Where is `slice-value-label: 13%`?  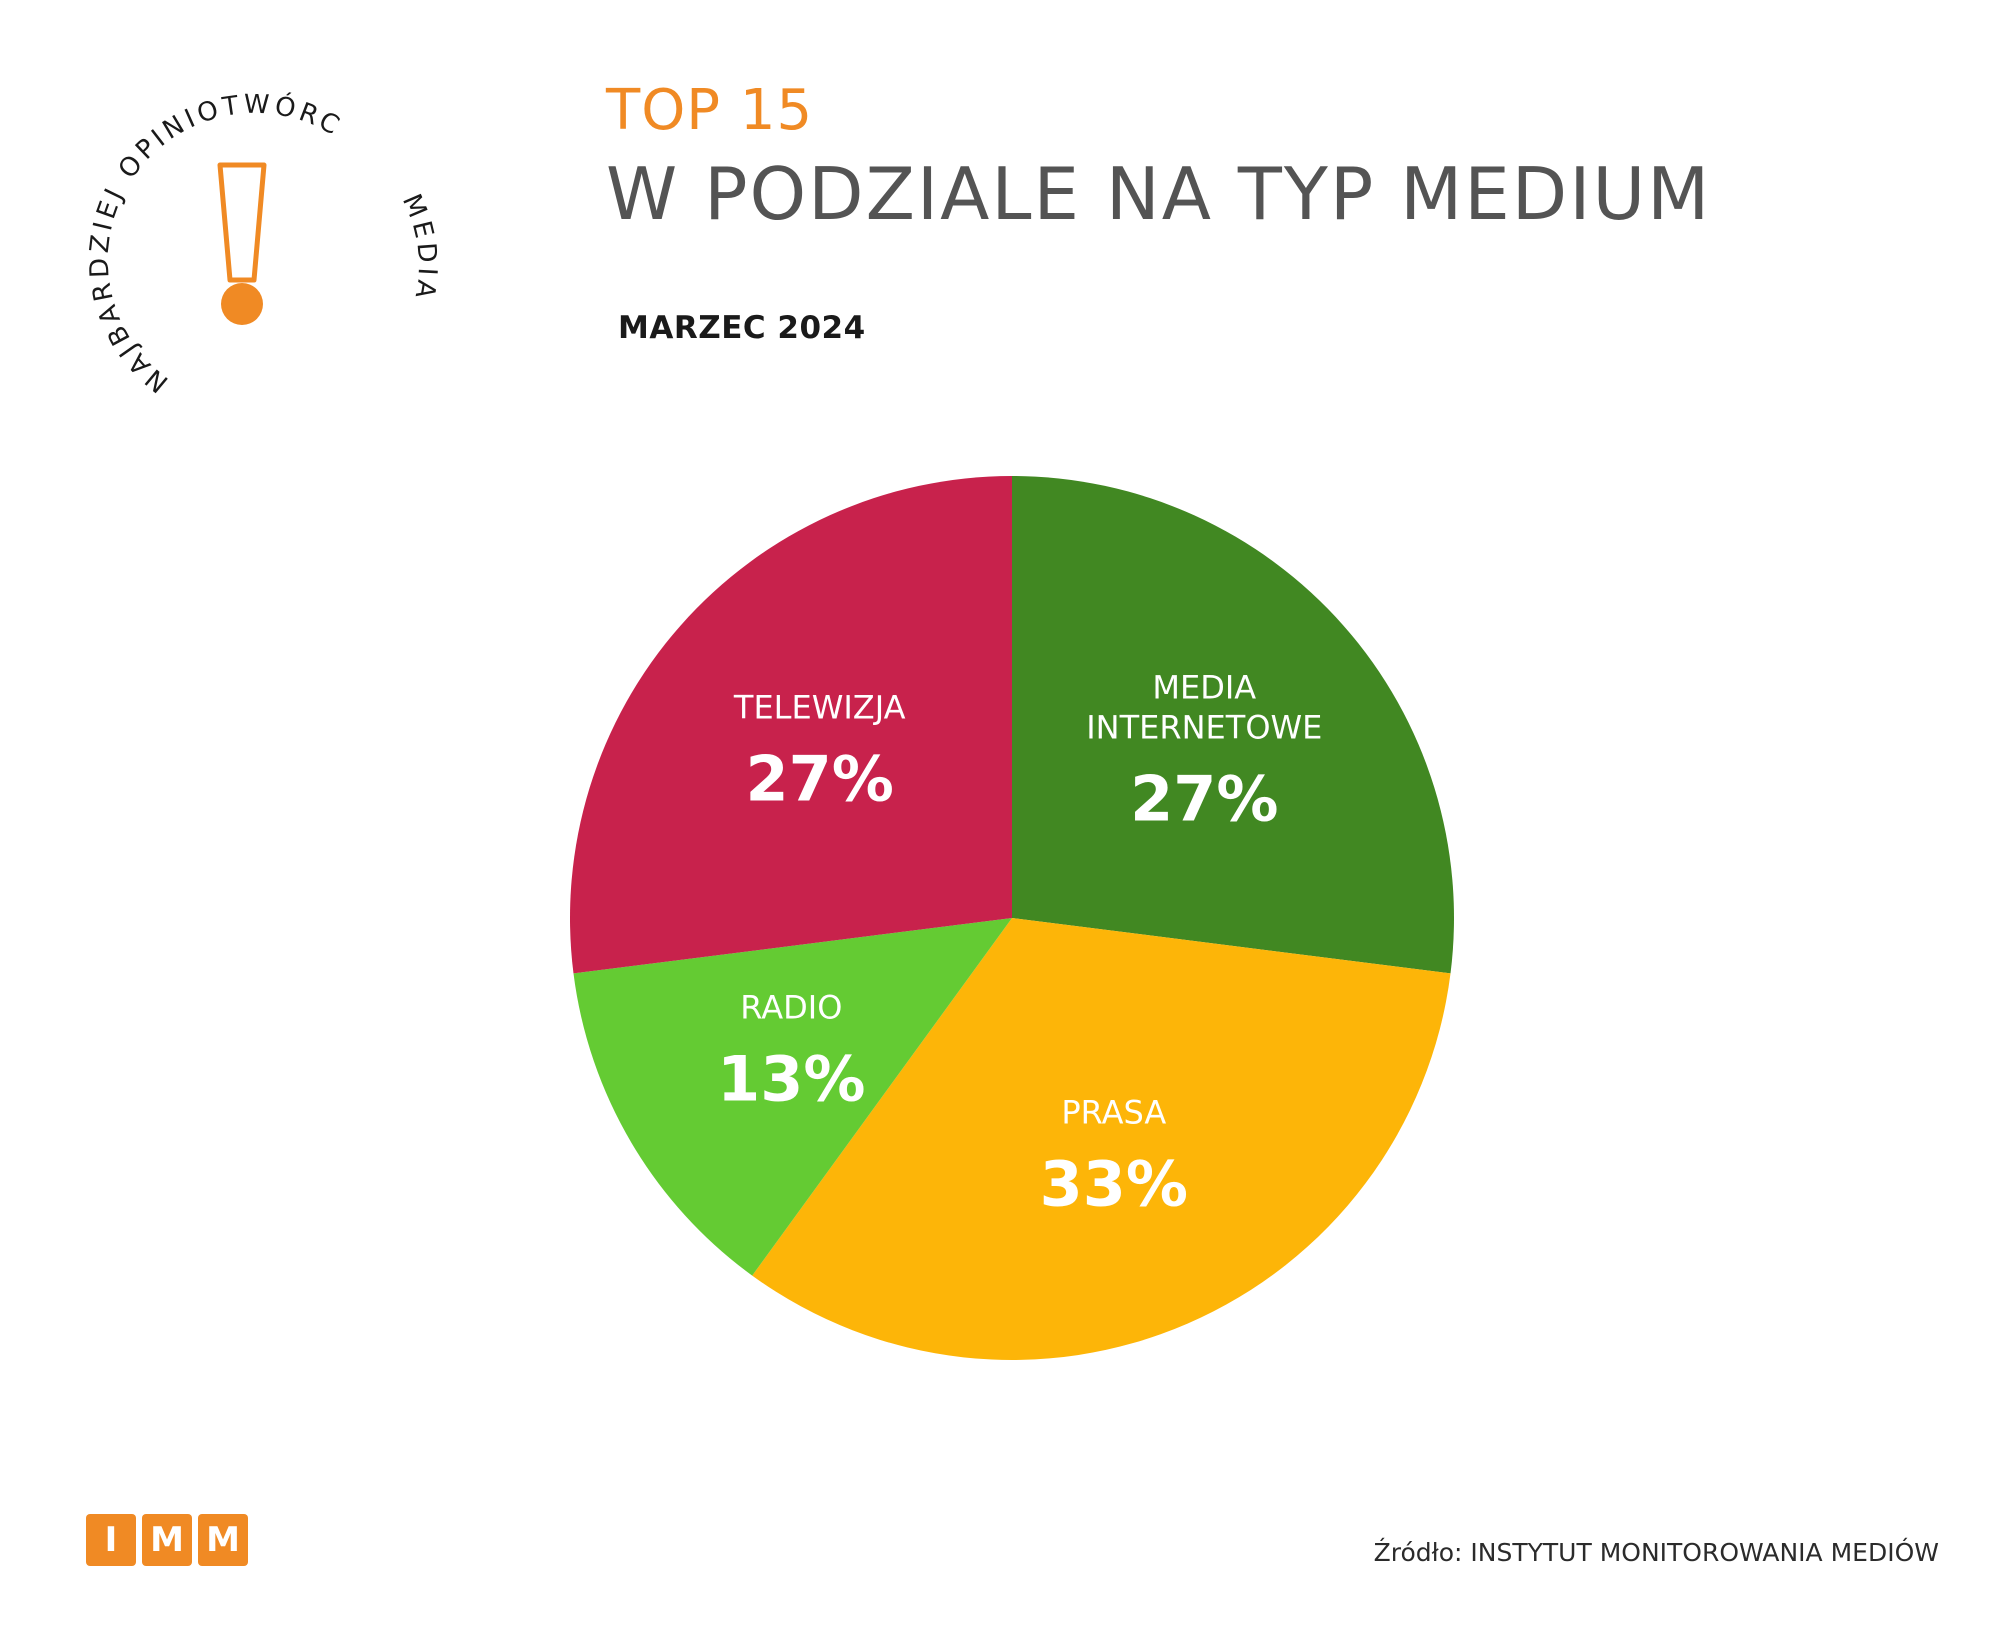
slice-value-label: 13% is located at coordinates (791, 1078).